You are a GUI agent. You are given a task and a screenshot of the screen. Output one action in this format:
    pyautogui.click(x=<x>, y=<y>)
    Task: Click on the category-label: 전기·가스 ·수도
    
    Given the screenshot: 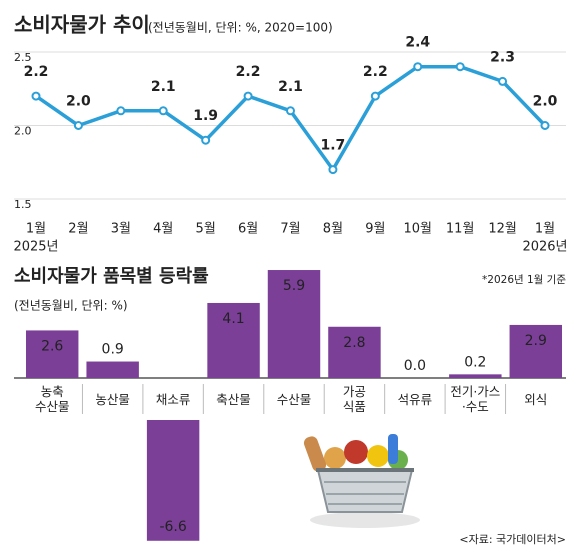 What is the action you would take?
    pyautogui.click(x=475, y=399)
    